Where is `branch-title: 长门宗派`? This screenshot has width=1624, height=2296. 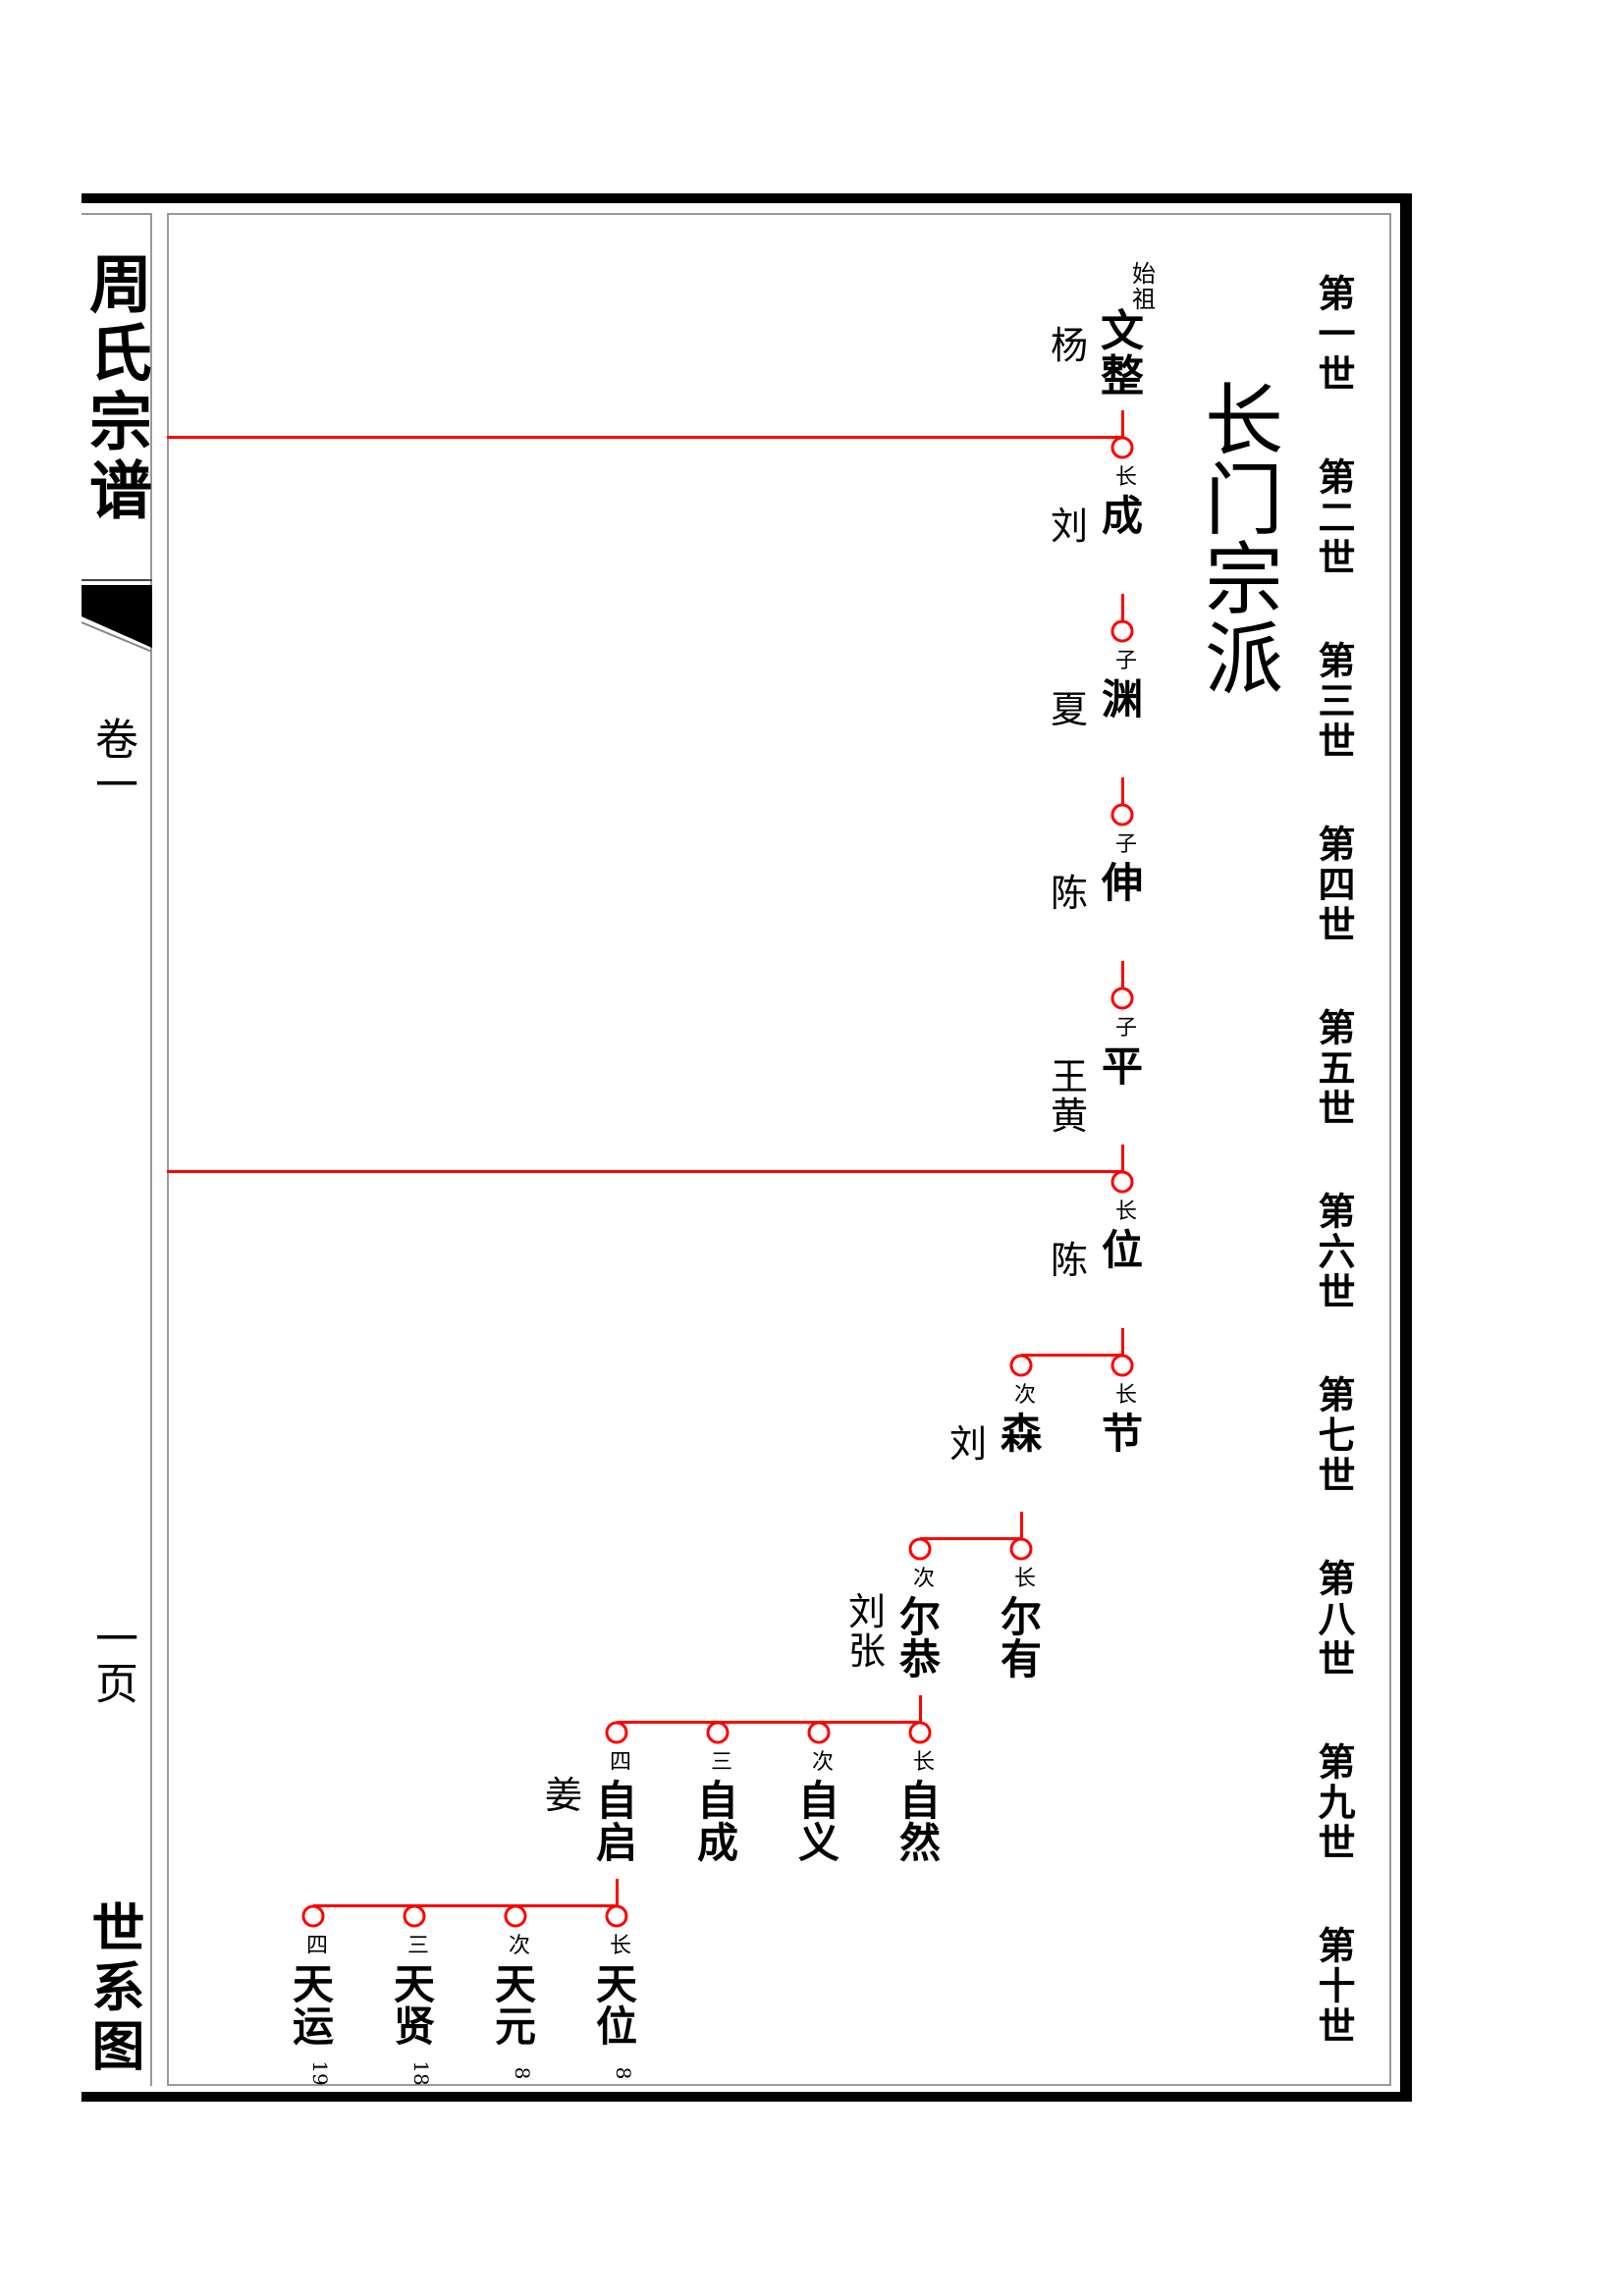 branch-title: 长门宗派 is located at coordinates (1237, 538).